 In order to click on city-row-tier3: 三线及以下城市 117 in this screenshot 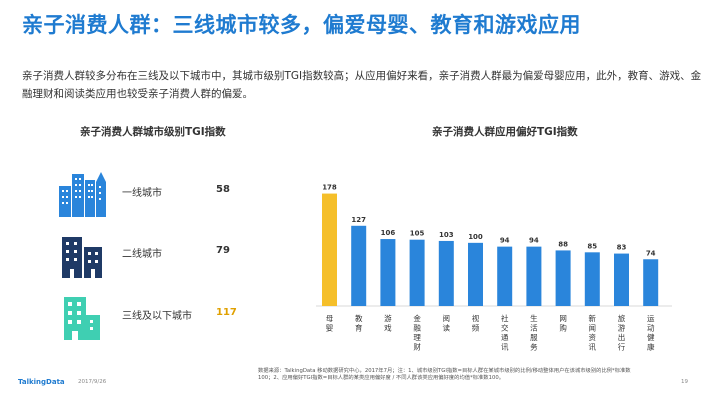, I will do `click(158, 316)`.